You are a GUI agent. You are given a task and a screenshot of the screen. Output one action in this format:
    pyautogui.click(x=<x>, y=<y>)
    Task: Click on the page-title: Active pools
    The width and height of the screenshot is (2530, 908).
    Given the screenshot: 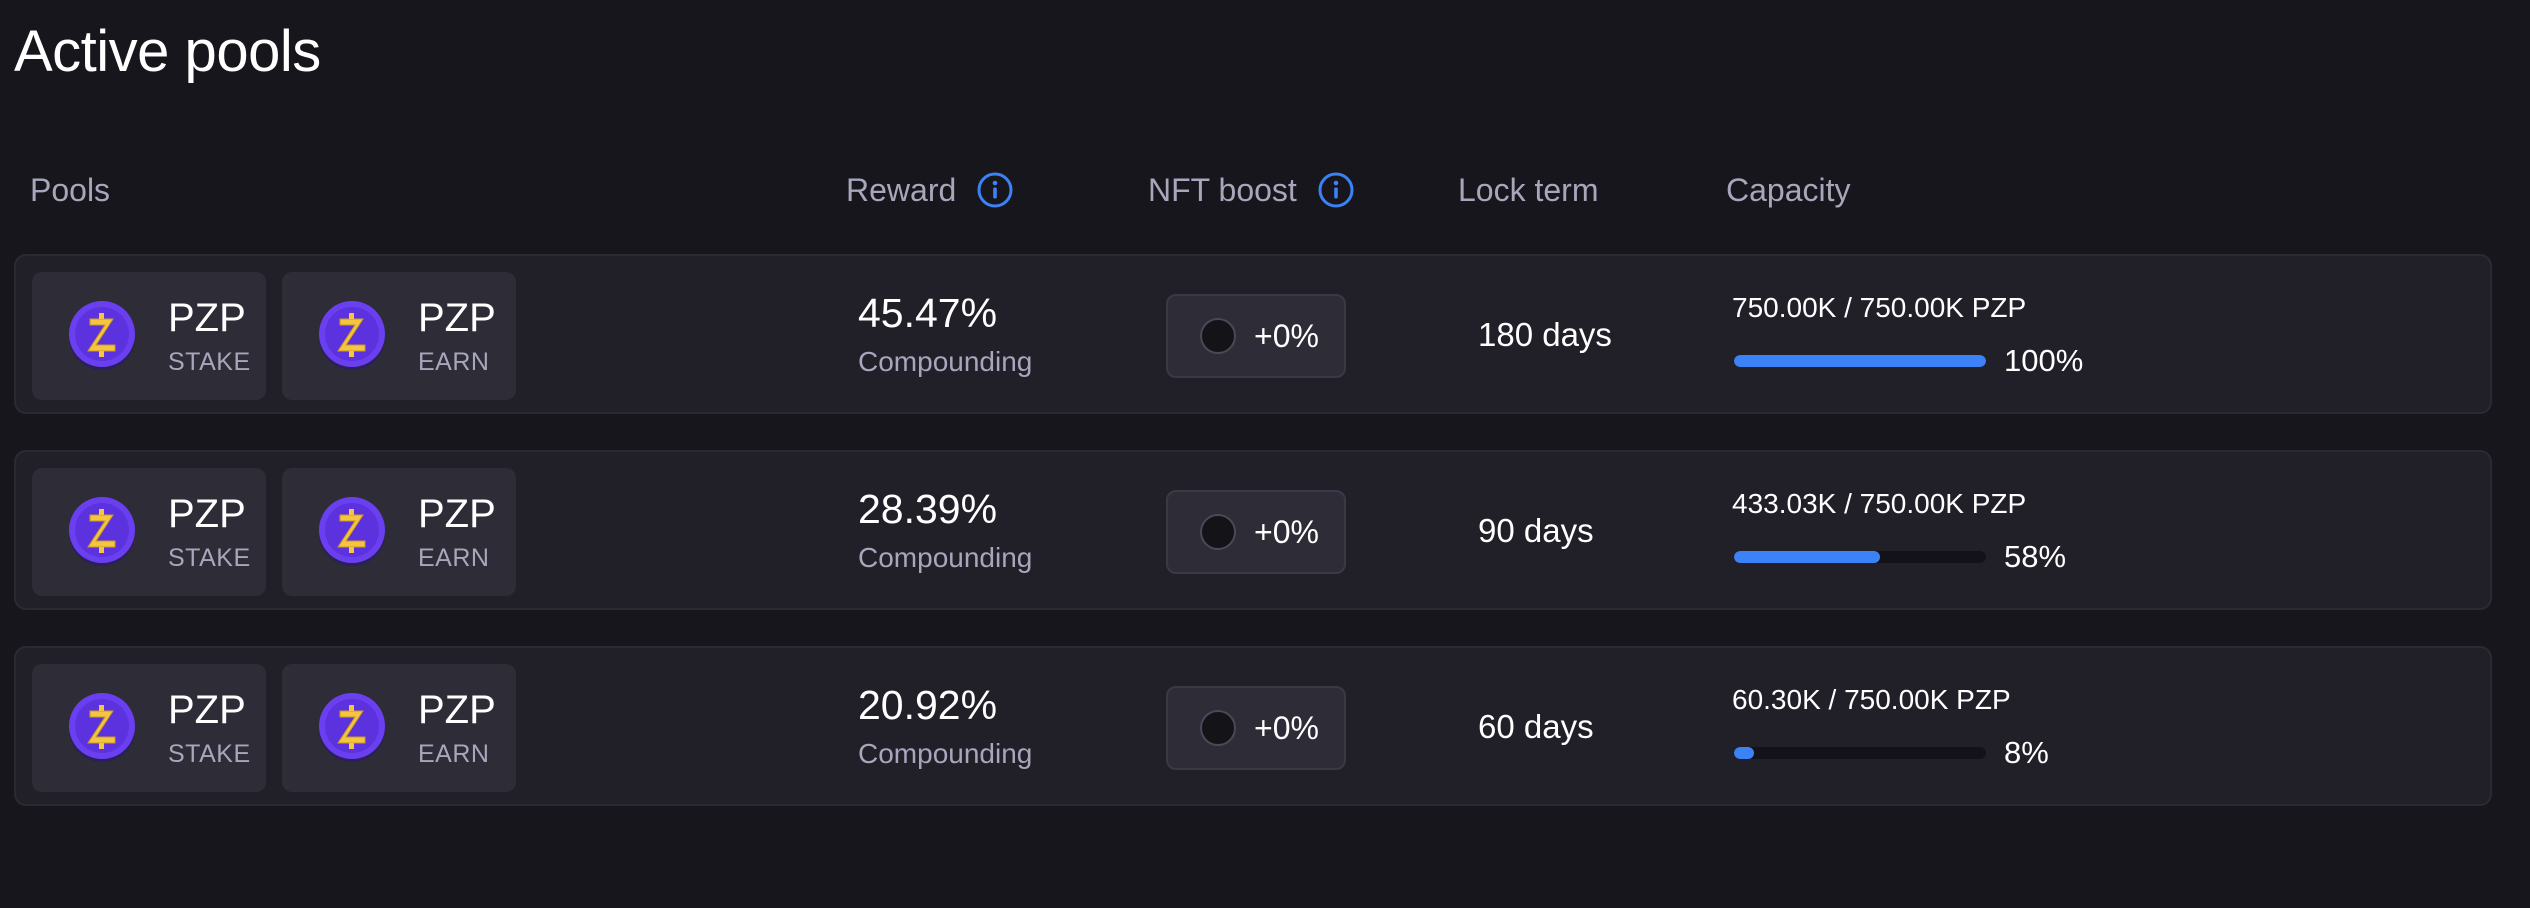 What is the action you would take?
    pyautogui.click(x=167, y=51)
    